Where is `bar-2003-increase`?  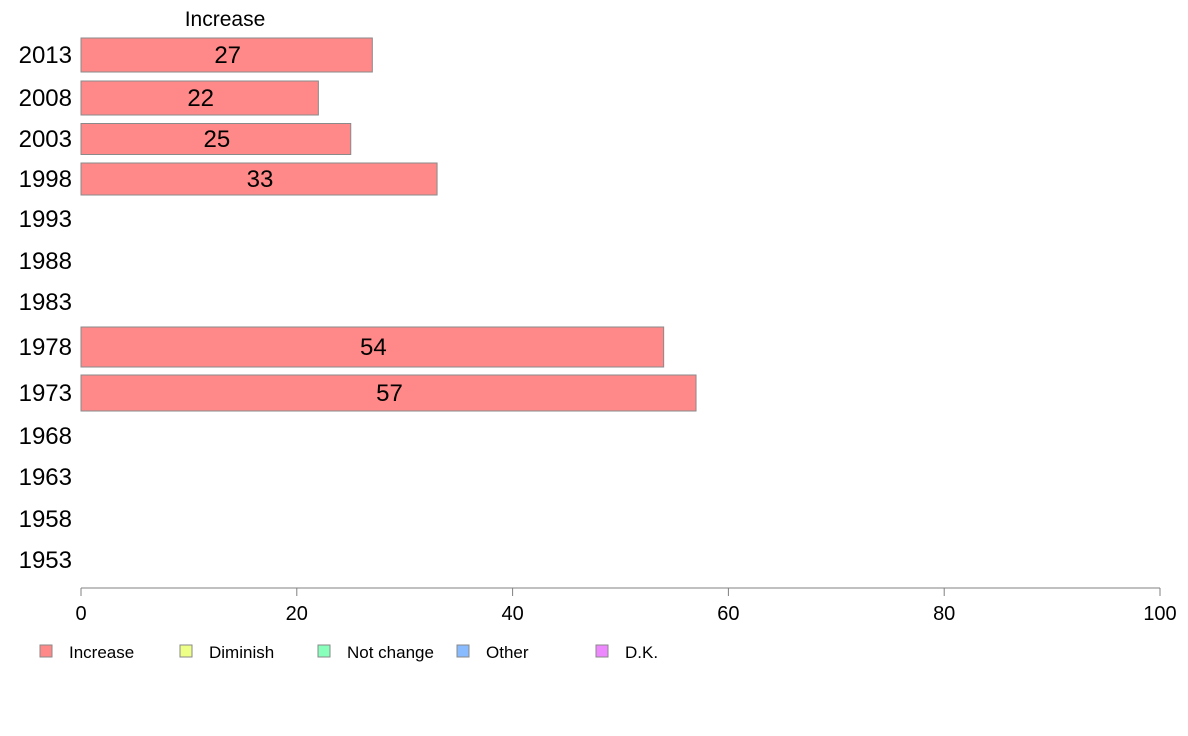
bar-2003-increase is located at coordinates (216, 139).